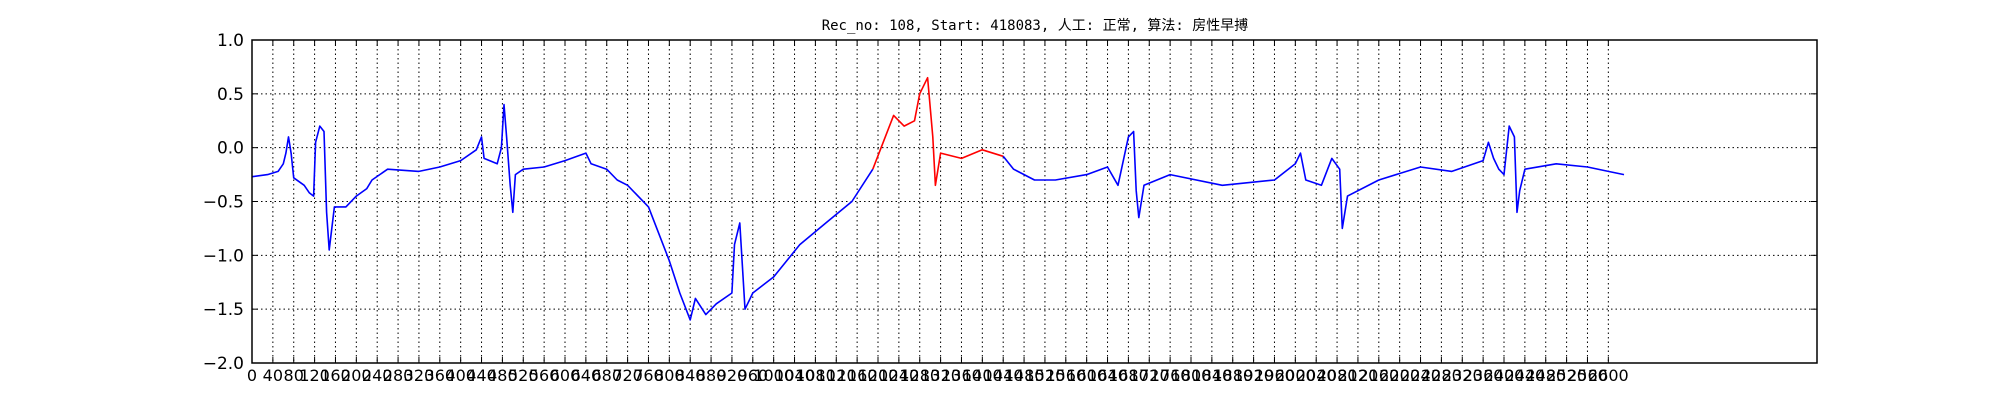 The width and height of the screenshot is (2000, 400). I want to click on x-tick-label: 1160, so click(857, 375).